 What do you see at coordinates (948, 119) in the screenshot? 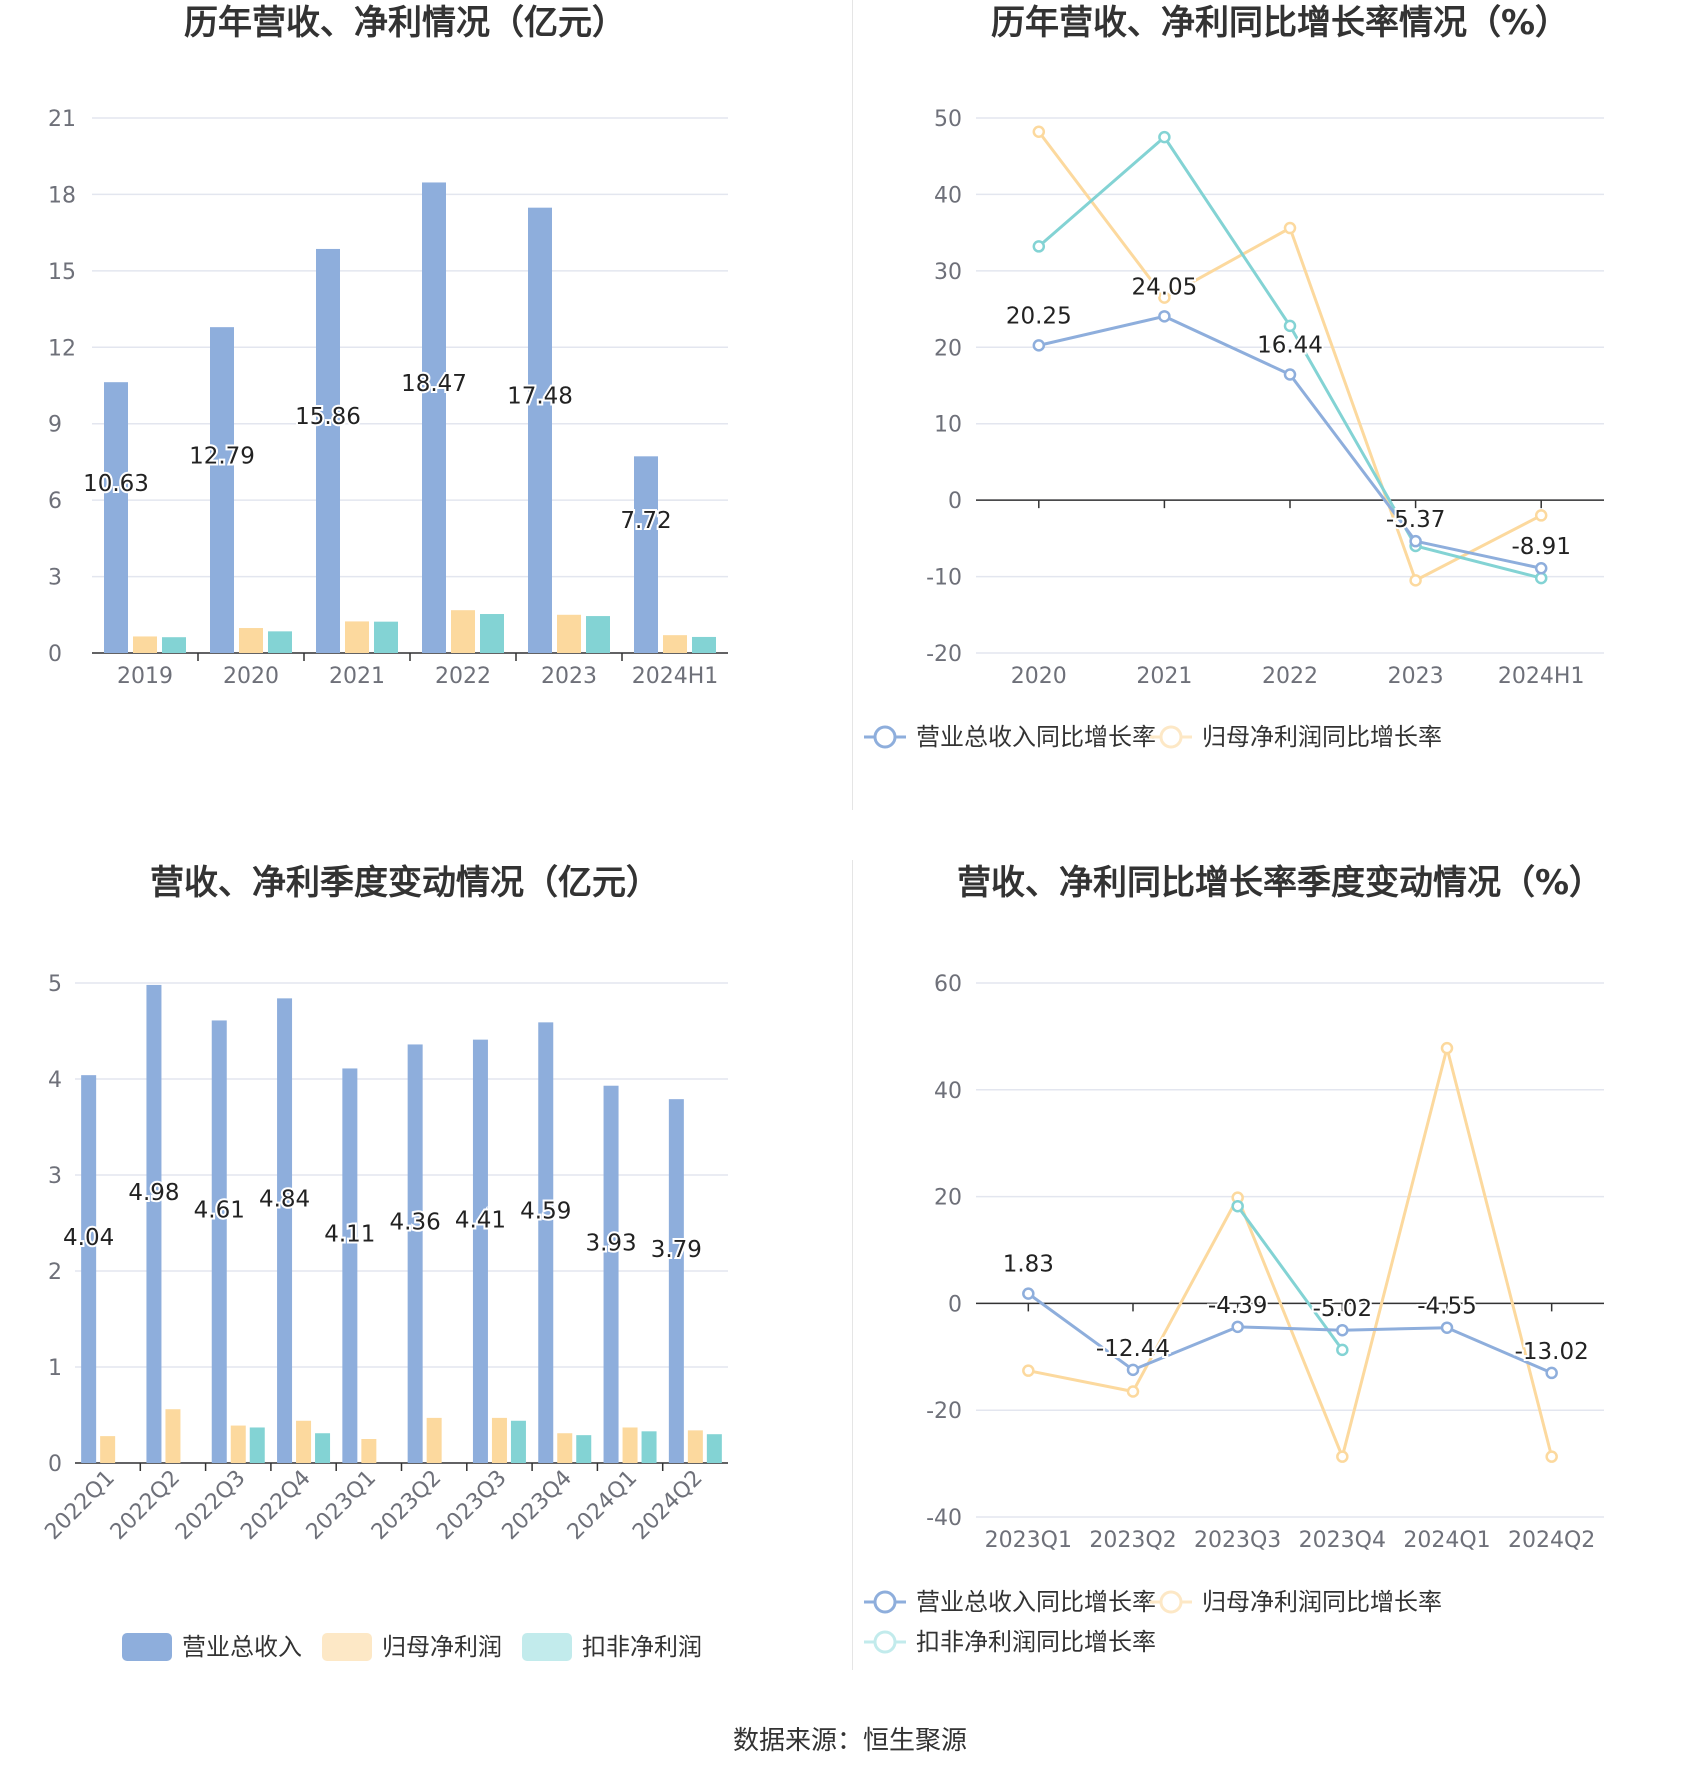
I see `y-tick-label: 50` at bounding box center [948, 119].